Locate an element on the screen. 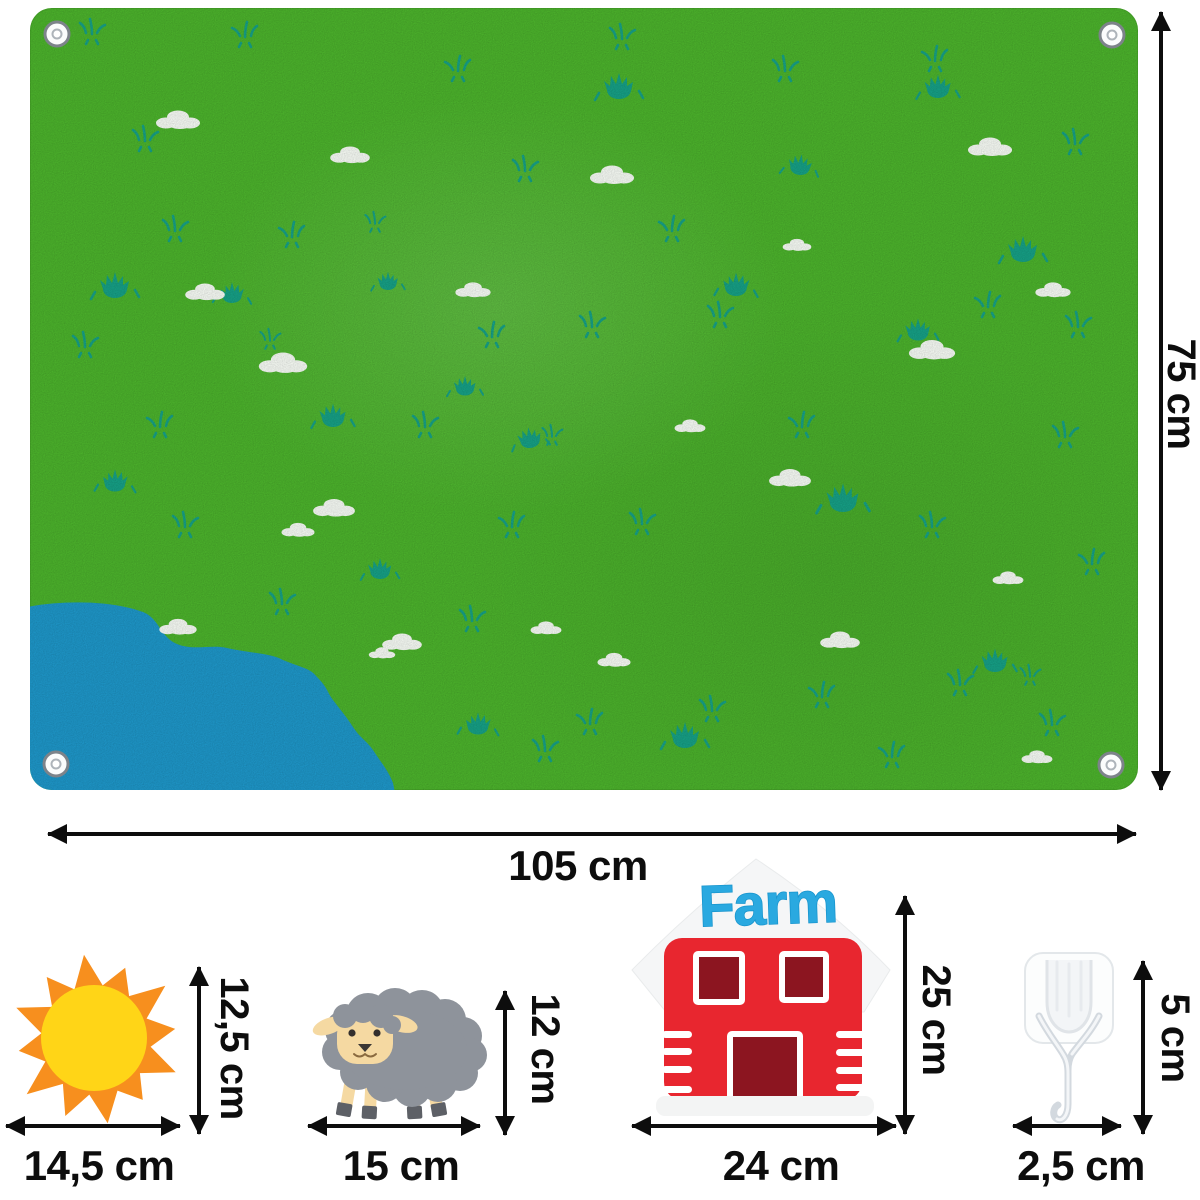 Image resolution: width=1200 pixels, height=1200 pixels. mat-width-label: 105 cm is located at coordinates (578, 865).